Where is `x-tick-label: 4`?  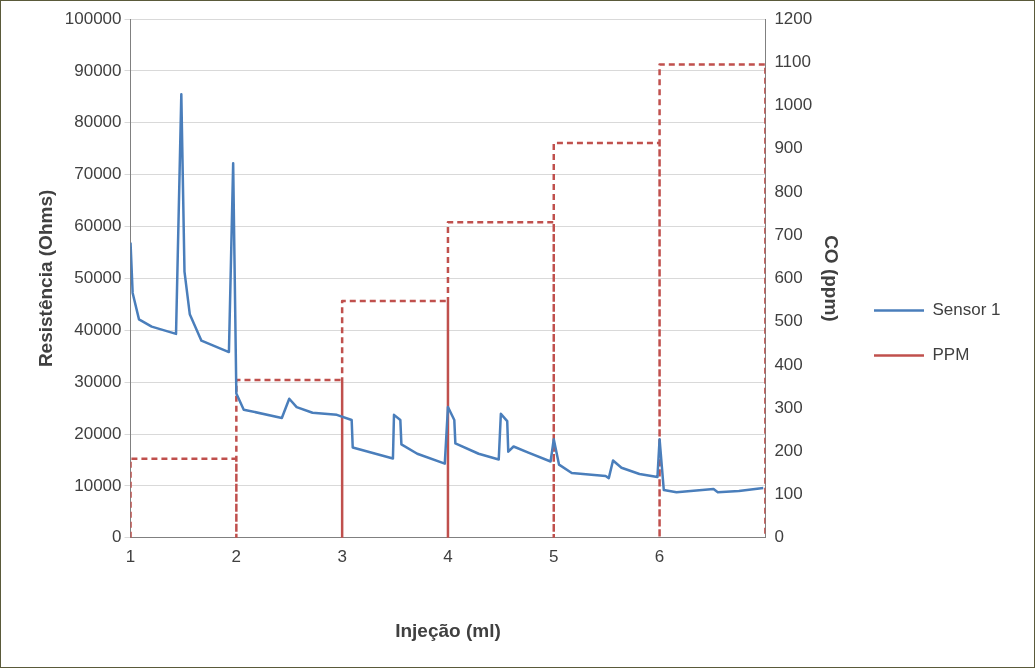 x-tick-label: 4 is located at coordinates (448, 556).